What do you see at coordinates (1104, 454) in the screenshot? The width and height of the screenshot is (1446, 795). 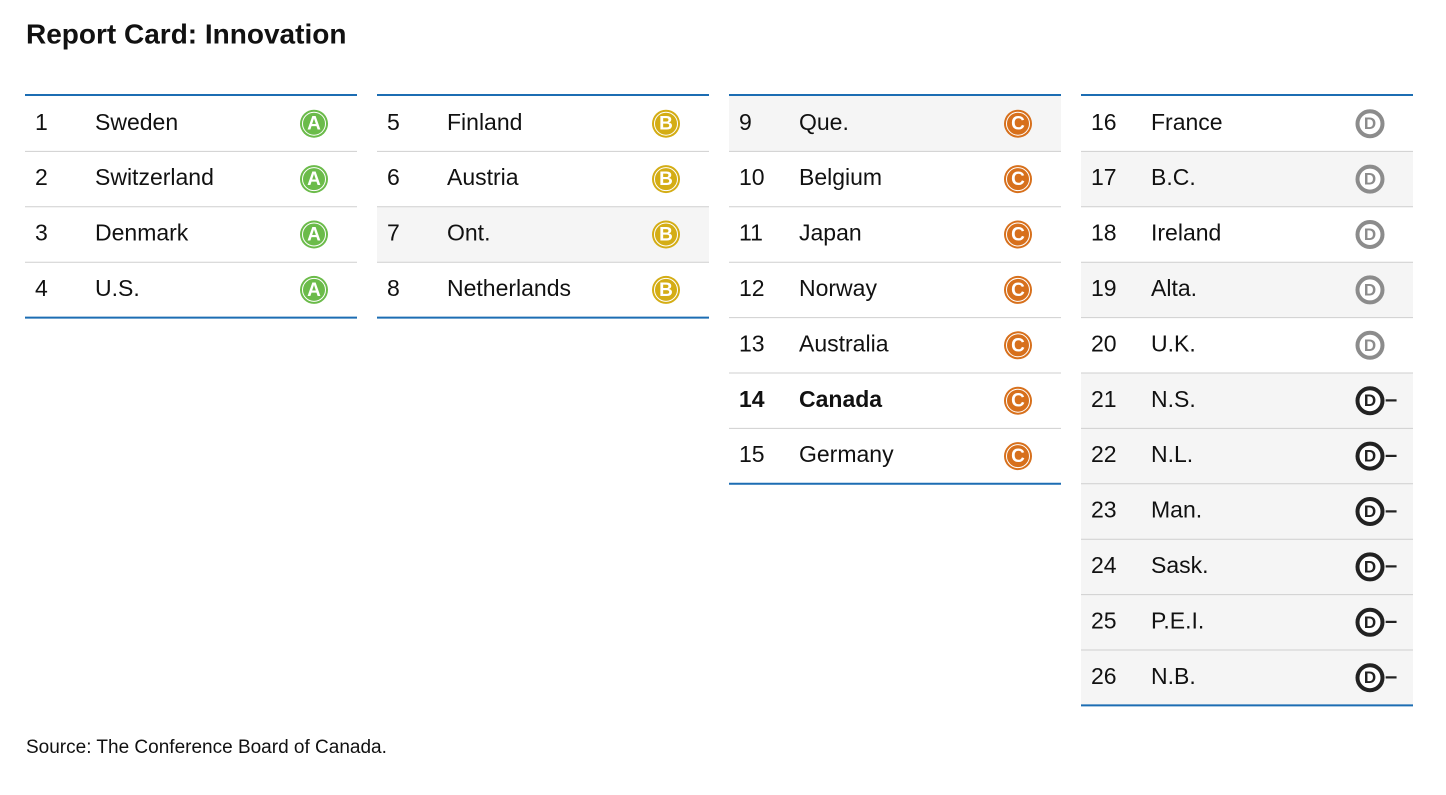 I see `rank: 22` at bounding box center [1104, 454].